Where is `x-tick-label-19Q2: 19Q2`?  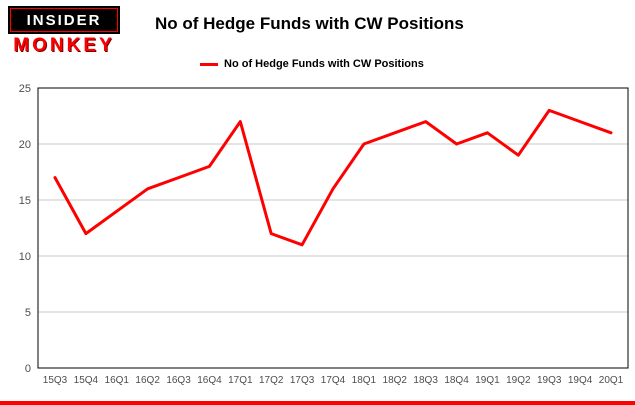
x-tick-label-19Q2: 19Q2 is located at coordinates (518, 380).